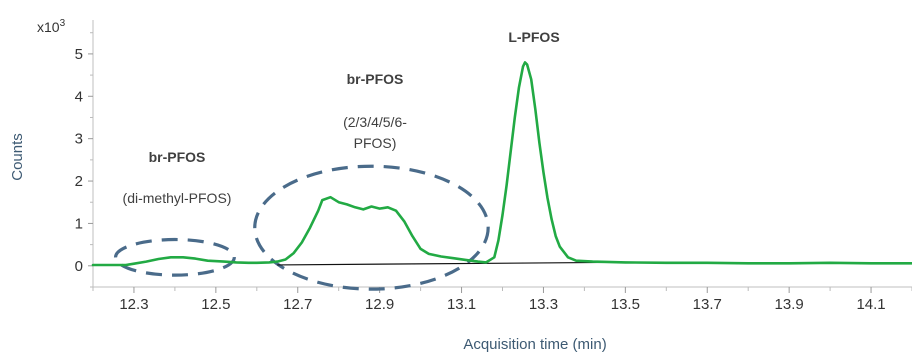 Image resolution: width=912 pixels, height=356 pixels. Describe the element at coordinates (789, 304) in the screenshot. I see `x-tick-label: 13.9` at that location.